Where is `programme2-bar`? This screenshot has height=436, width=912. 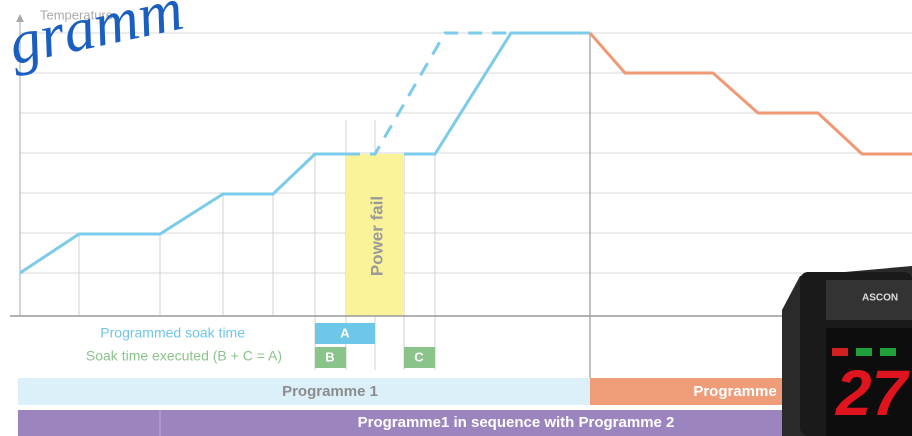
programme2-bar is located at coordinates (690, 391).